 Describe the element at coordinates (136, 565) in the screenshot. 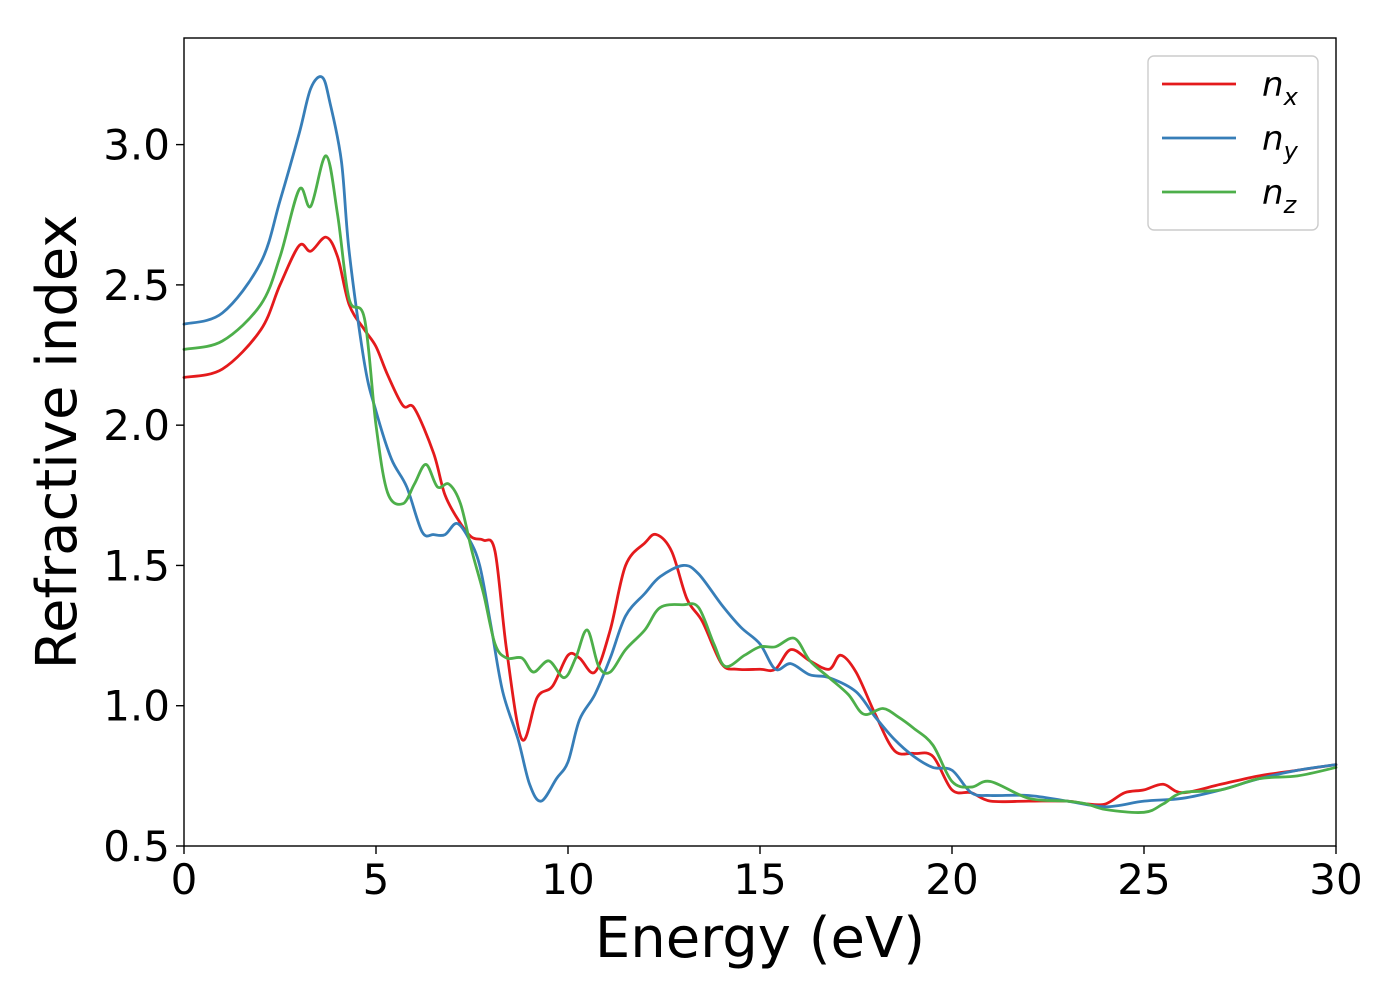

I see `y-tick-label: 1.5` at that location.